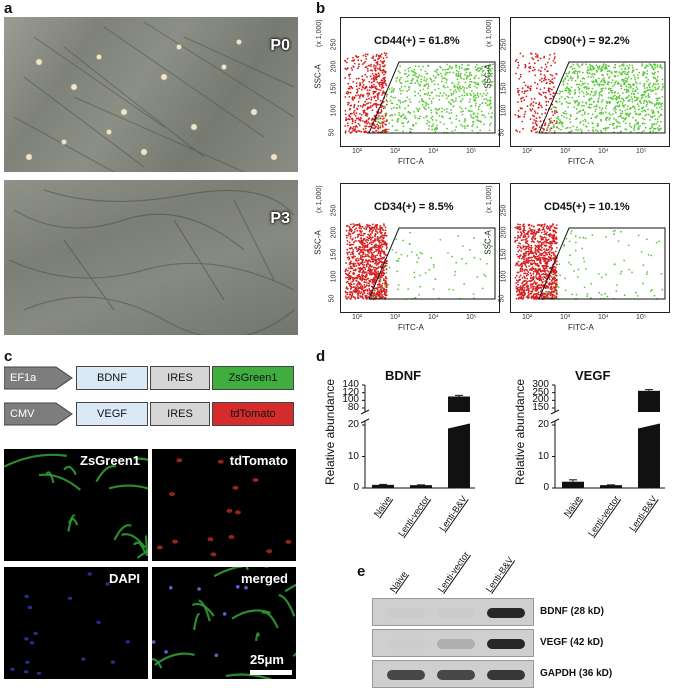 The width and height of the screenshot is (685, 688). Describe the element at coordinates (8, 8) in the screenshot. I see `panel-a-letter: a` at that location.